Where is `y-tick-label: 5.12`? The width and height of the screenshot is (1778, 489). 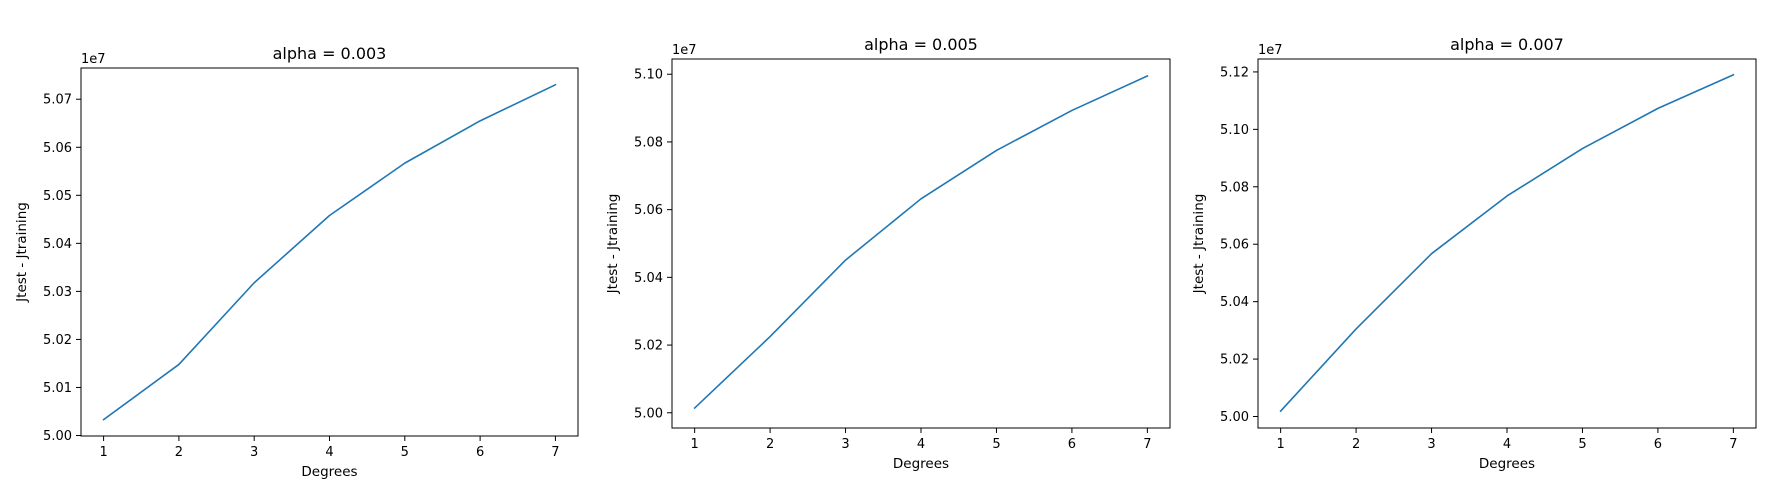
y-tick-label: 5.12 is located at coordinates (1234, 72).